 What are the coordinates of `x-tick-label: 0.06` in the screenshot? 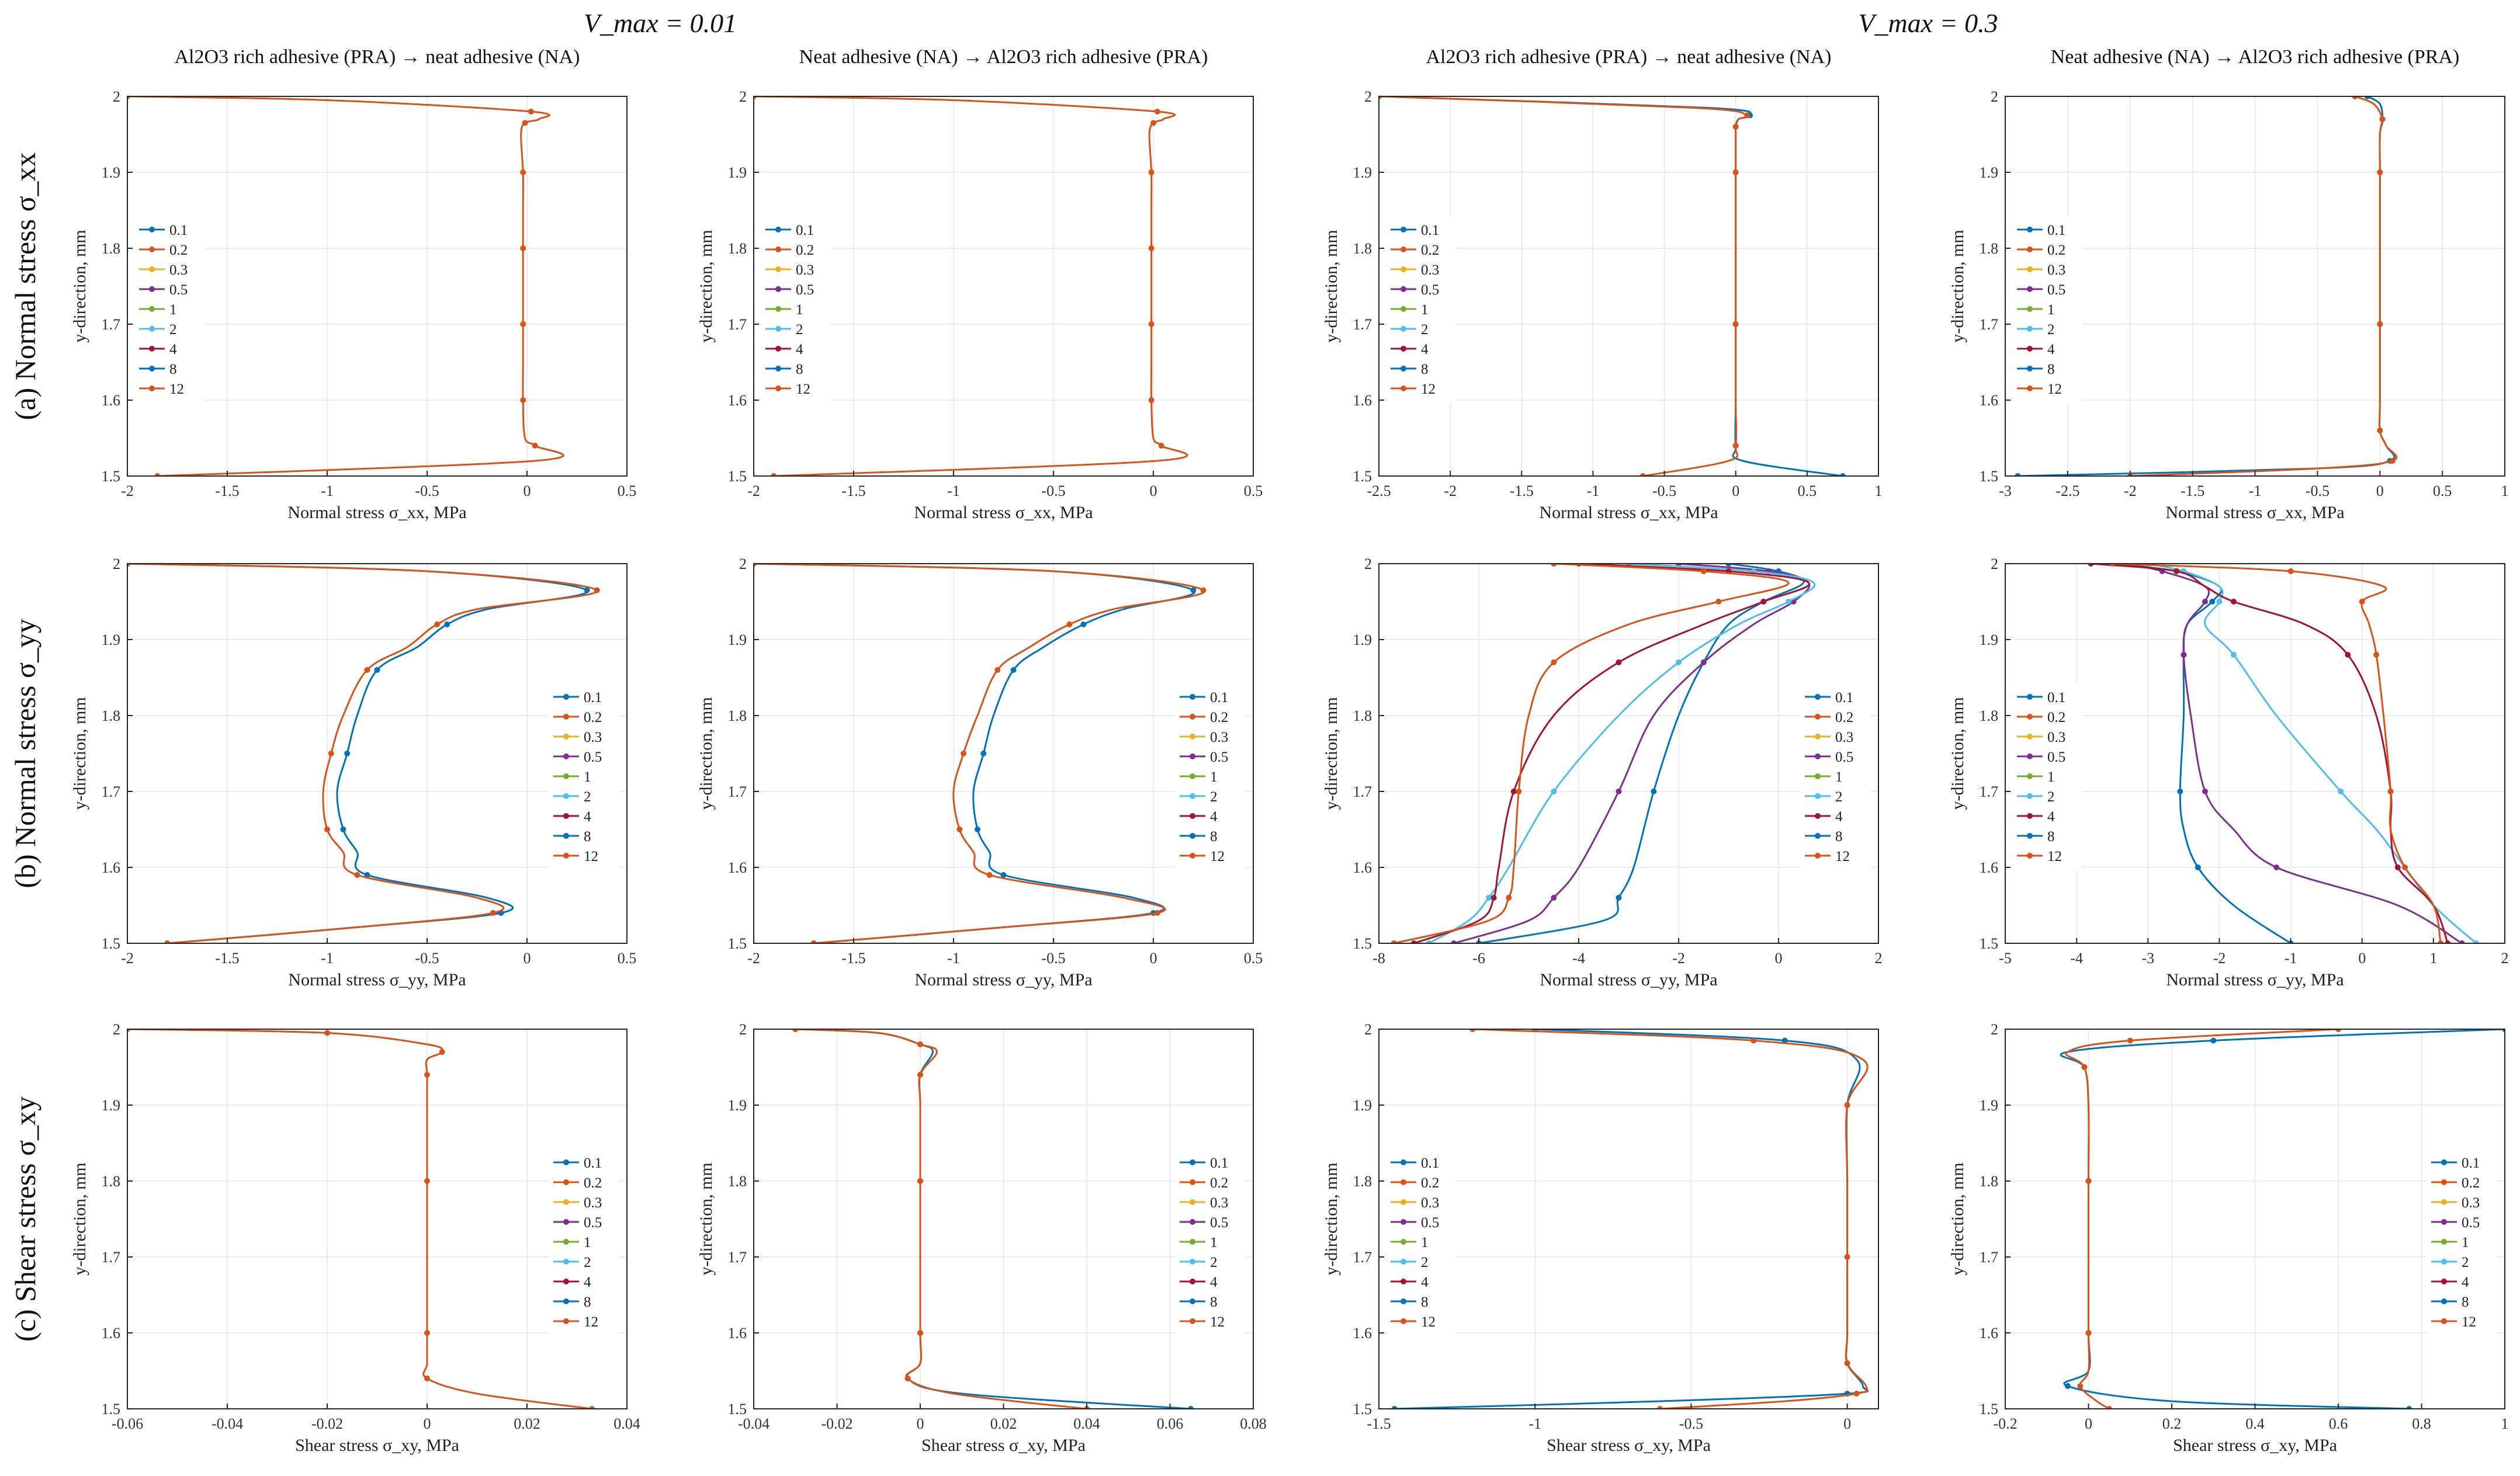 It's located at (1170, 1423).